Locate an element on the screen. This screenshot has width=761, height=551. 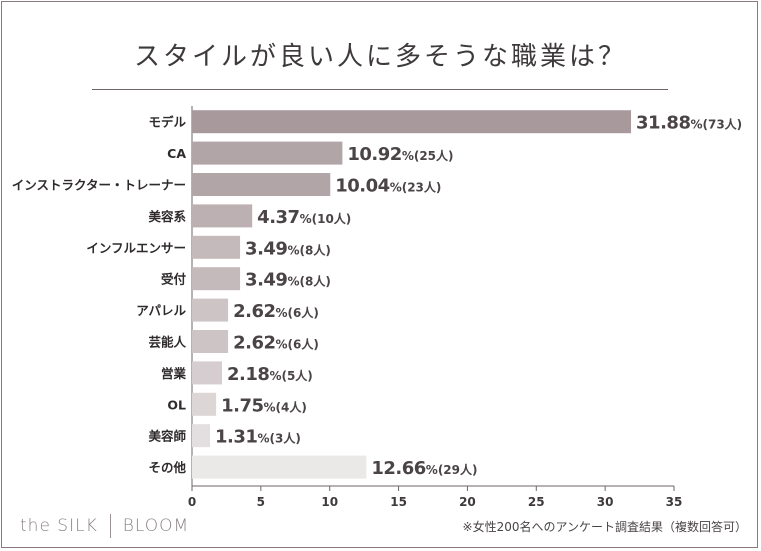
value-label: 12.66%(29人) is located at coordinates (424, 468).